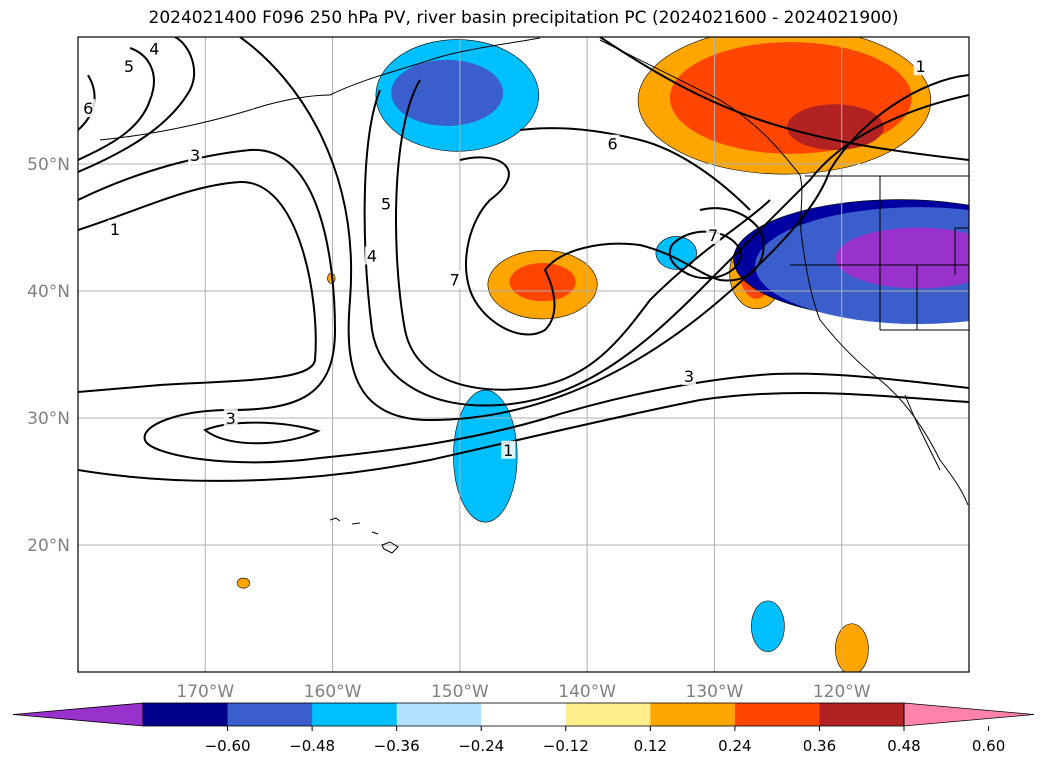  Describe the element at coordinates (523, 692) in the screenshot. I see `longitude-tick-labels: 170°W 160°W 150°W 140°W 130°W 120°W` at that location.